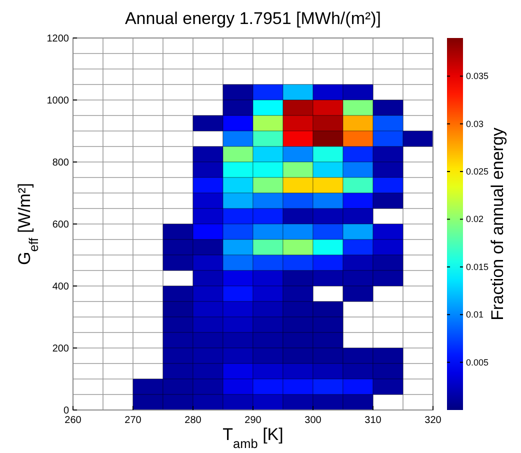  Describe the element at coordinates (66, 411) in the screenshot. I see `y-tick-label: 0` at that location.